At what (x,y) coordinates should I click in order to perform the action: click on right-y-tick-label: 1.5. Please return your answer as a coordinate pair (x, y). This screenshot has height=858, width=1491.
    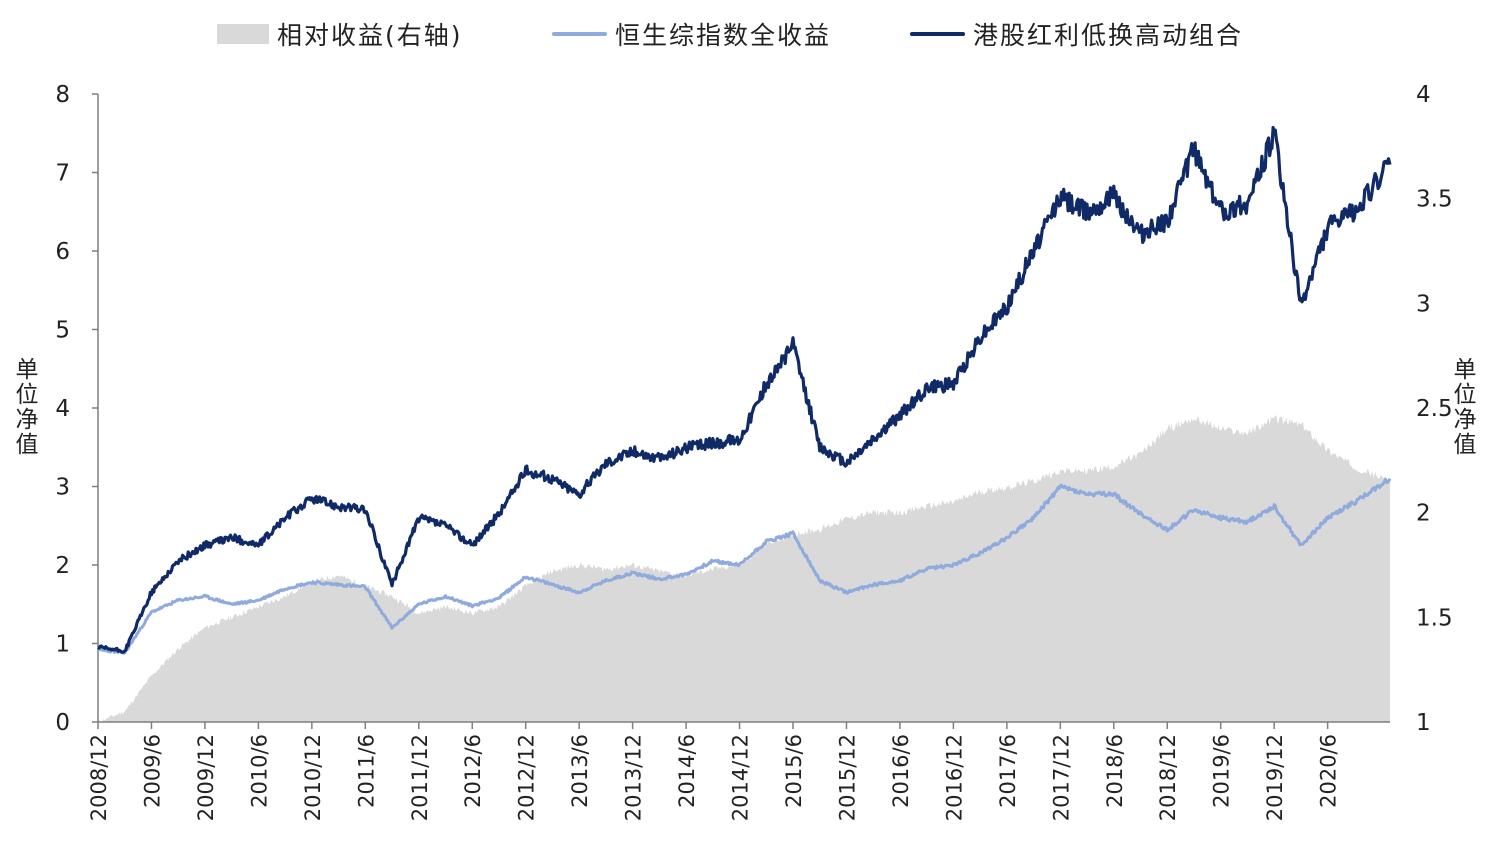
    Looking at the image, I should click on (1434, 618).